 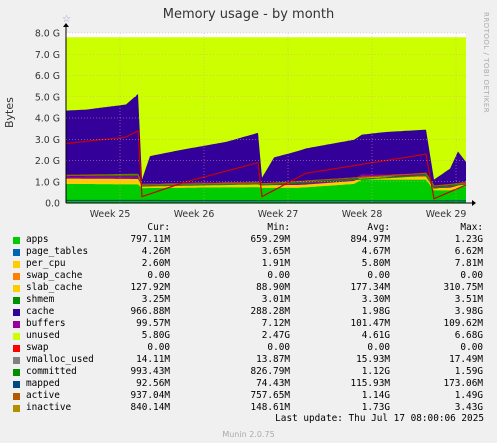 What do you see at coordinates (153, 359) in the screenshot?
I see `legend-cur: 14.11M` at bounding box center [153, 359].